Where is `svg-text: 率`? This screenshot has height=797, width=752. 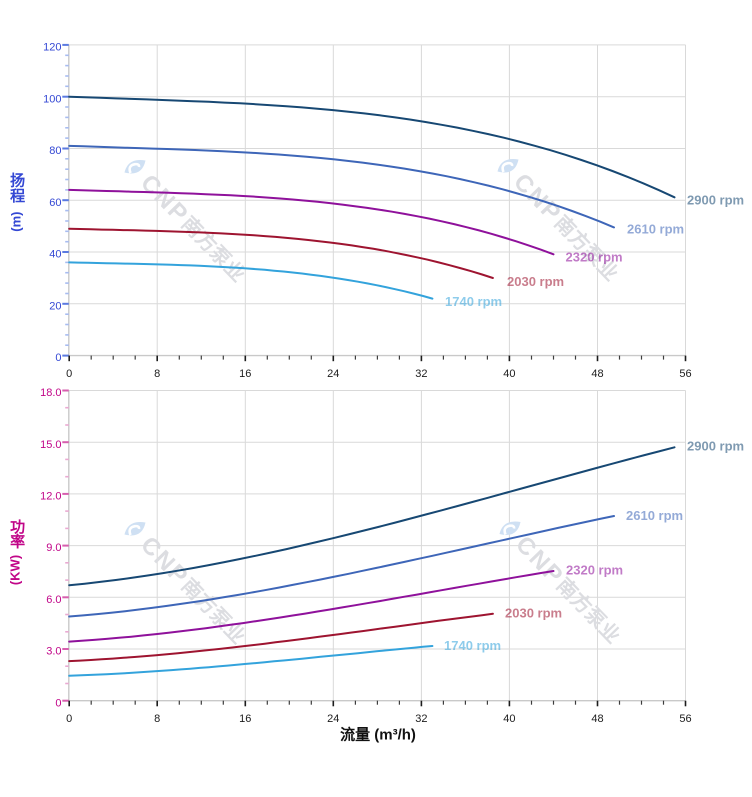 svg-text: 率 is located at coordinates (17, 542).